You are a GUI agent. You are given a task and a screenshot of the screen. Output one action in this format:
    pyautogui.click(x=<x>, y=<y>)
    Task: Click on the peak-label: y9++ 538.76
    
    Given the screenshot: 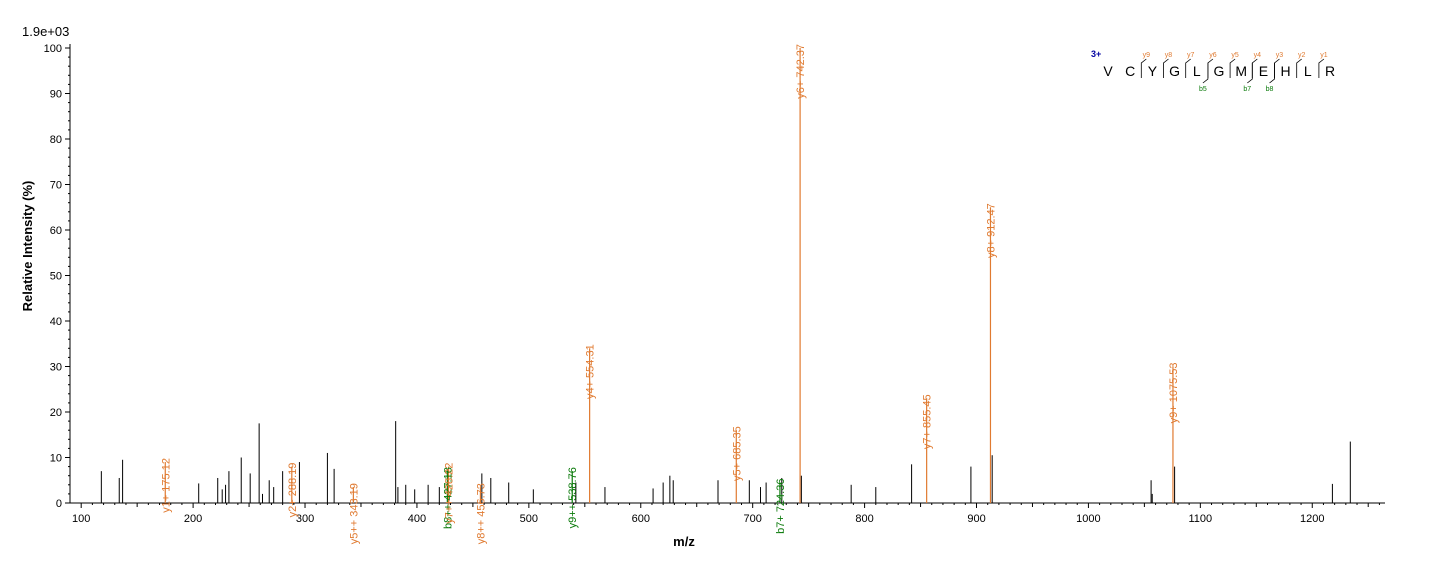 What is the action you would take?
    pyautogui.click(x=573, y=497)
    